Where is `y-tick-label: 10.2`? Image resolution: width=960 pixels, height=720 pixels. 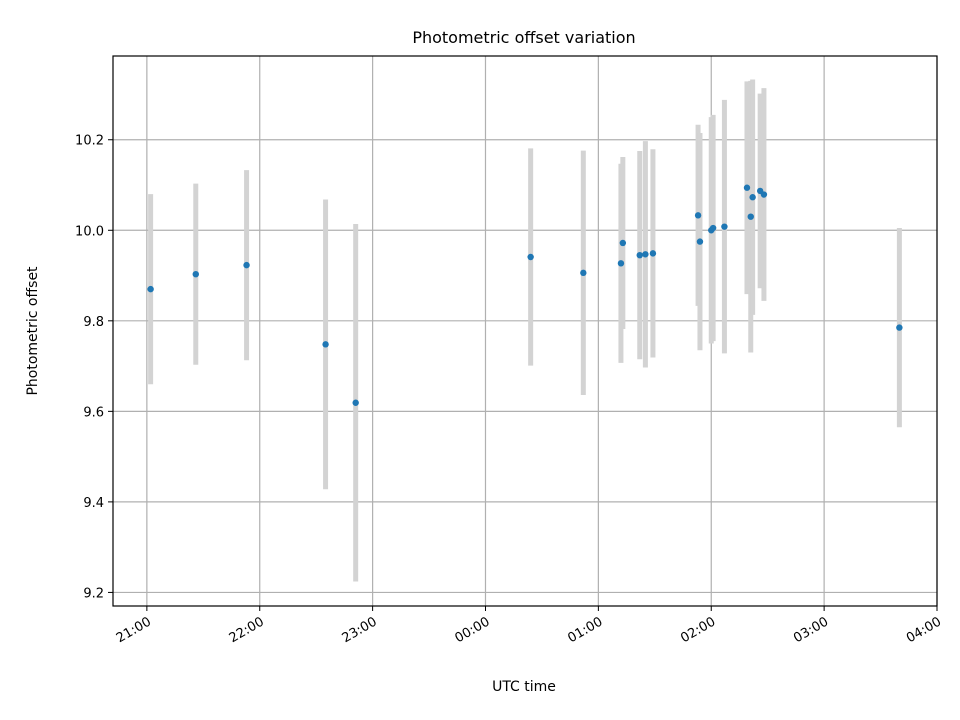
y-tick-label: 10.2 is located at coordinates (89, 141).